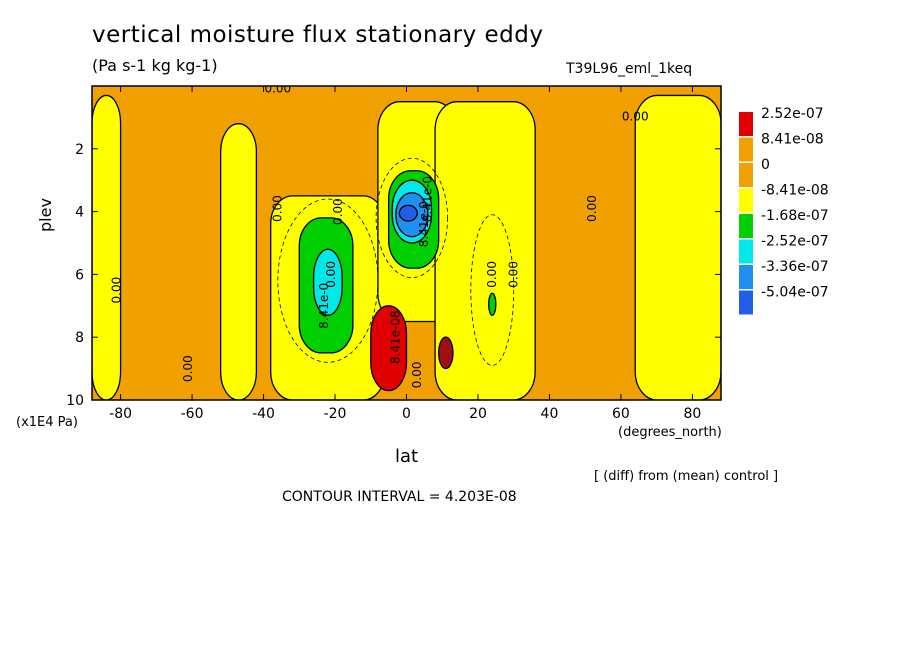 Image resolution: width=904 pixels, height=654 pixels. I want to click on contour-label-7: 0.00, so click(592, 208).